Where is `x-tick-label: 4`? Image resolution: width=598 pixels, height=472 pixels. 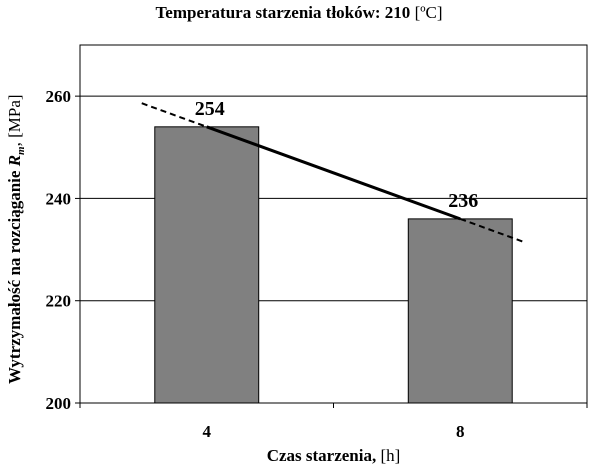
x-tick-label: 4 is located at coordinates (207, 431).